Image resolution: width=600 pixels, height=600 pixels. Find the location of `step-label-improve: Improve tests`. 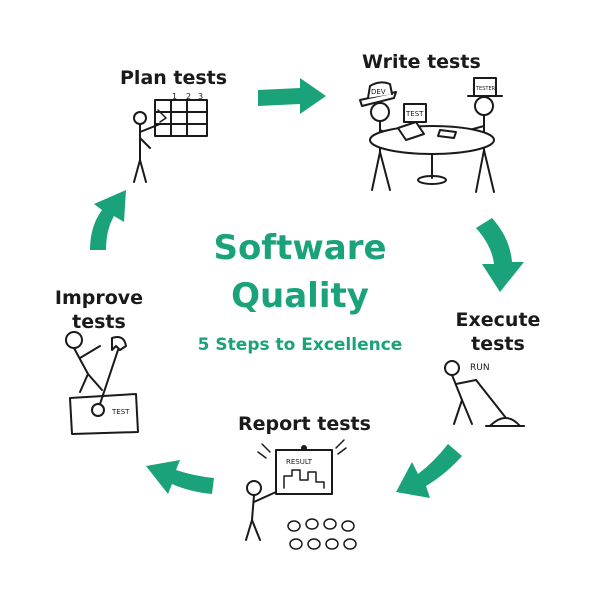

step-label-improve: Improve tests is located at coordinates (99, 310).